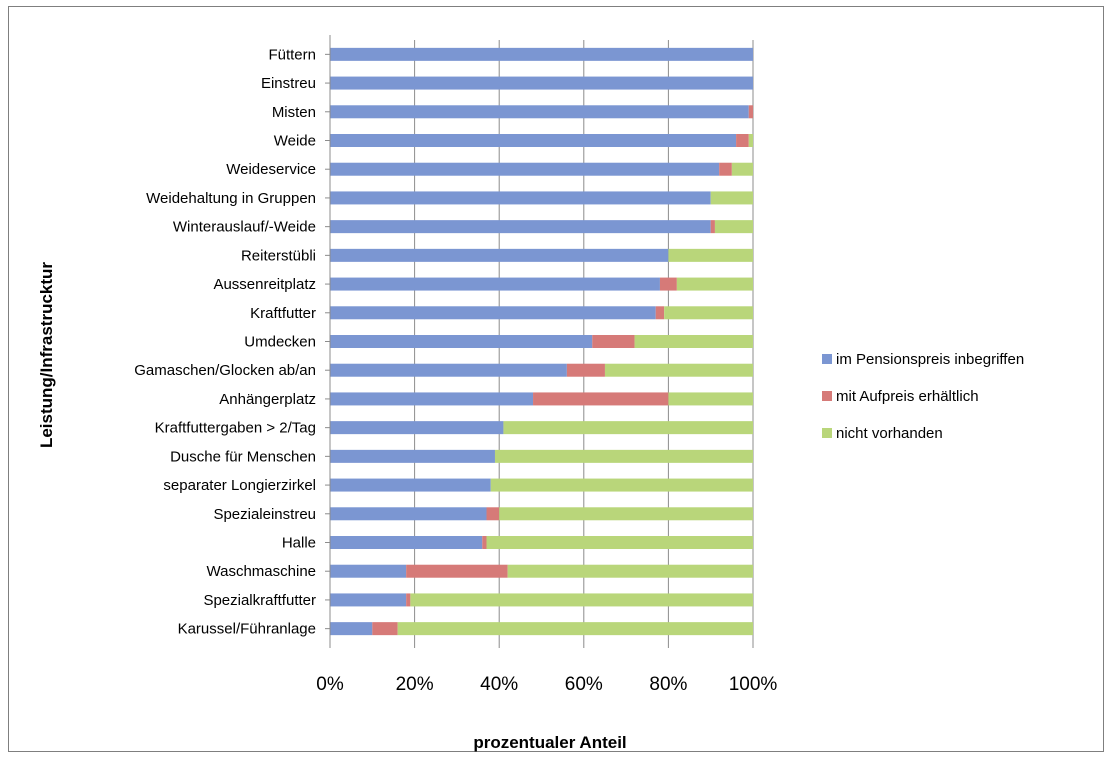 This screenshot has width=1114, height=760. I want to click on legend-label: im Pensionspreis inbegriffen, so click(930, 359).